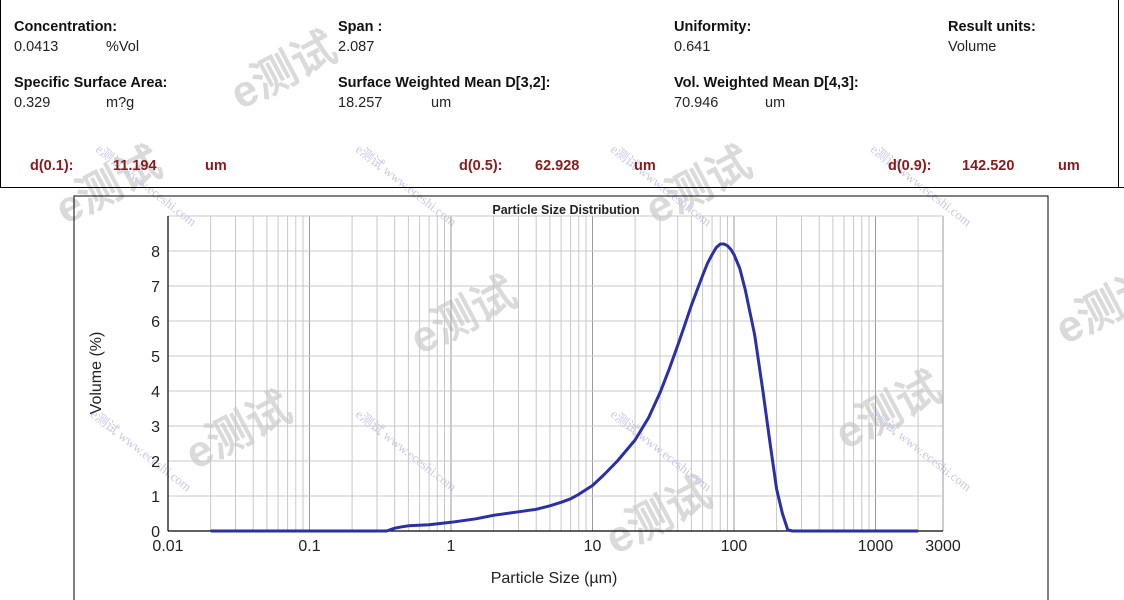 The height and width of the screenshot is (600, 1124). What do you see at coordinates (712, 37) in the screenshot?
I see `uniformity-field: Uniformity: 0.641` at bounding box center [712, 37].